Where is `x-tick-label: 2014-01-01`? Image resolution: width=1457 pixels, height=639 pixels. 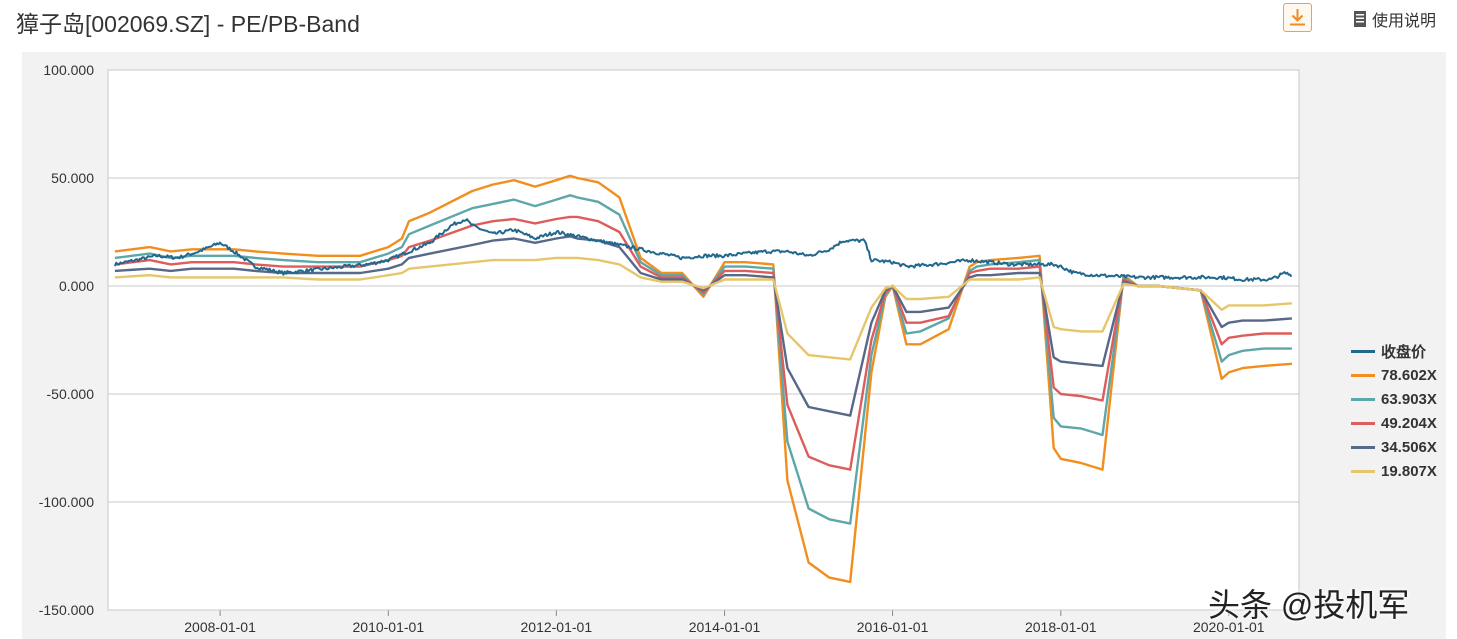 x-tick-label: 2014-01-01 is located at coordinates (725, 627).